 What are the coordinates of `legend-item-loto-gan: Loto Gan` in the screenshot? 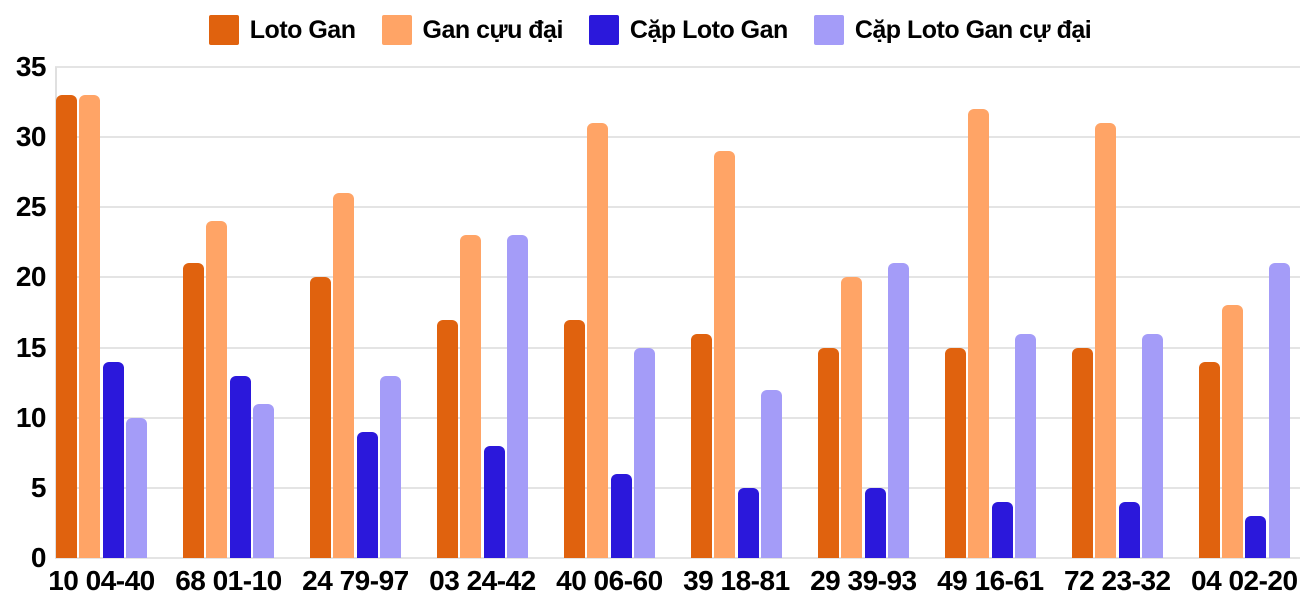 It's located at (282, 30).